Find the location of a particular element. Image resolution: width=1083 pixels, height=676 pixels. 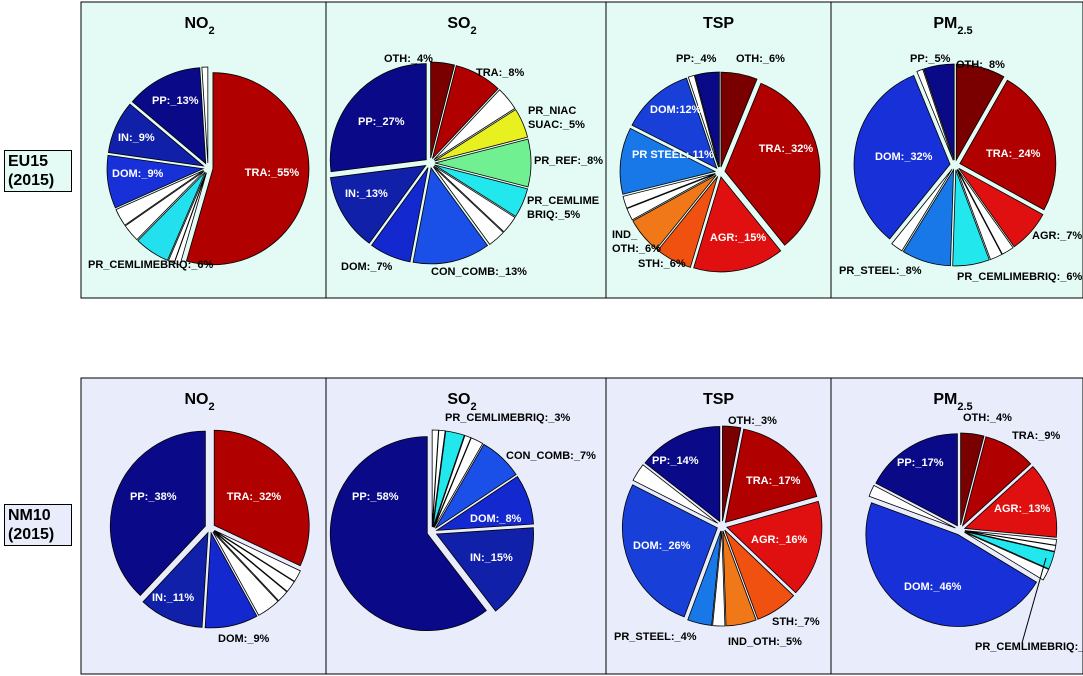

pie-slice-label: DOM:_8% is located at coordinates (496, 519).